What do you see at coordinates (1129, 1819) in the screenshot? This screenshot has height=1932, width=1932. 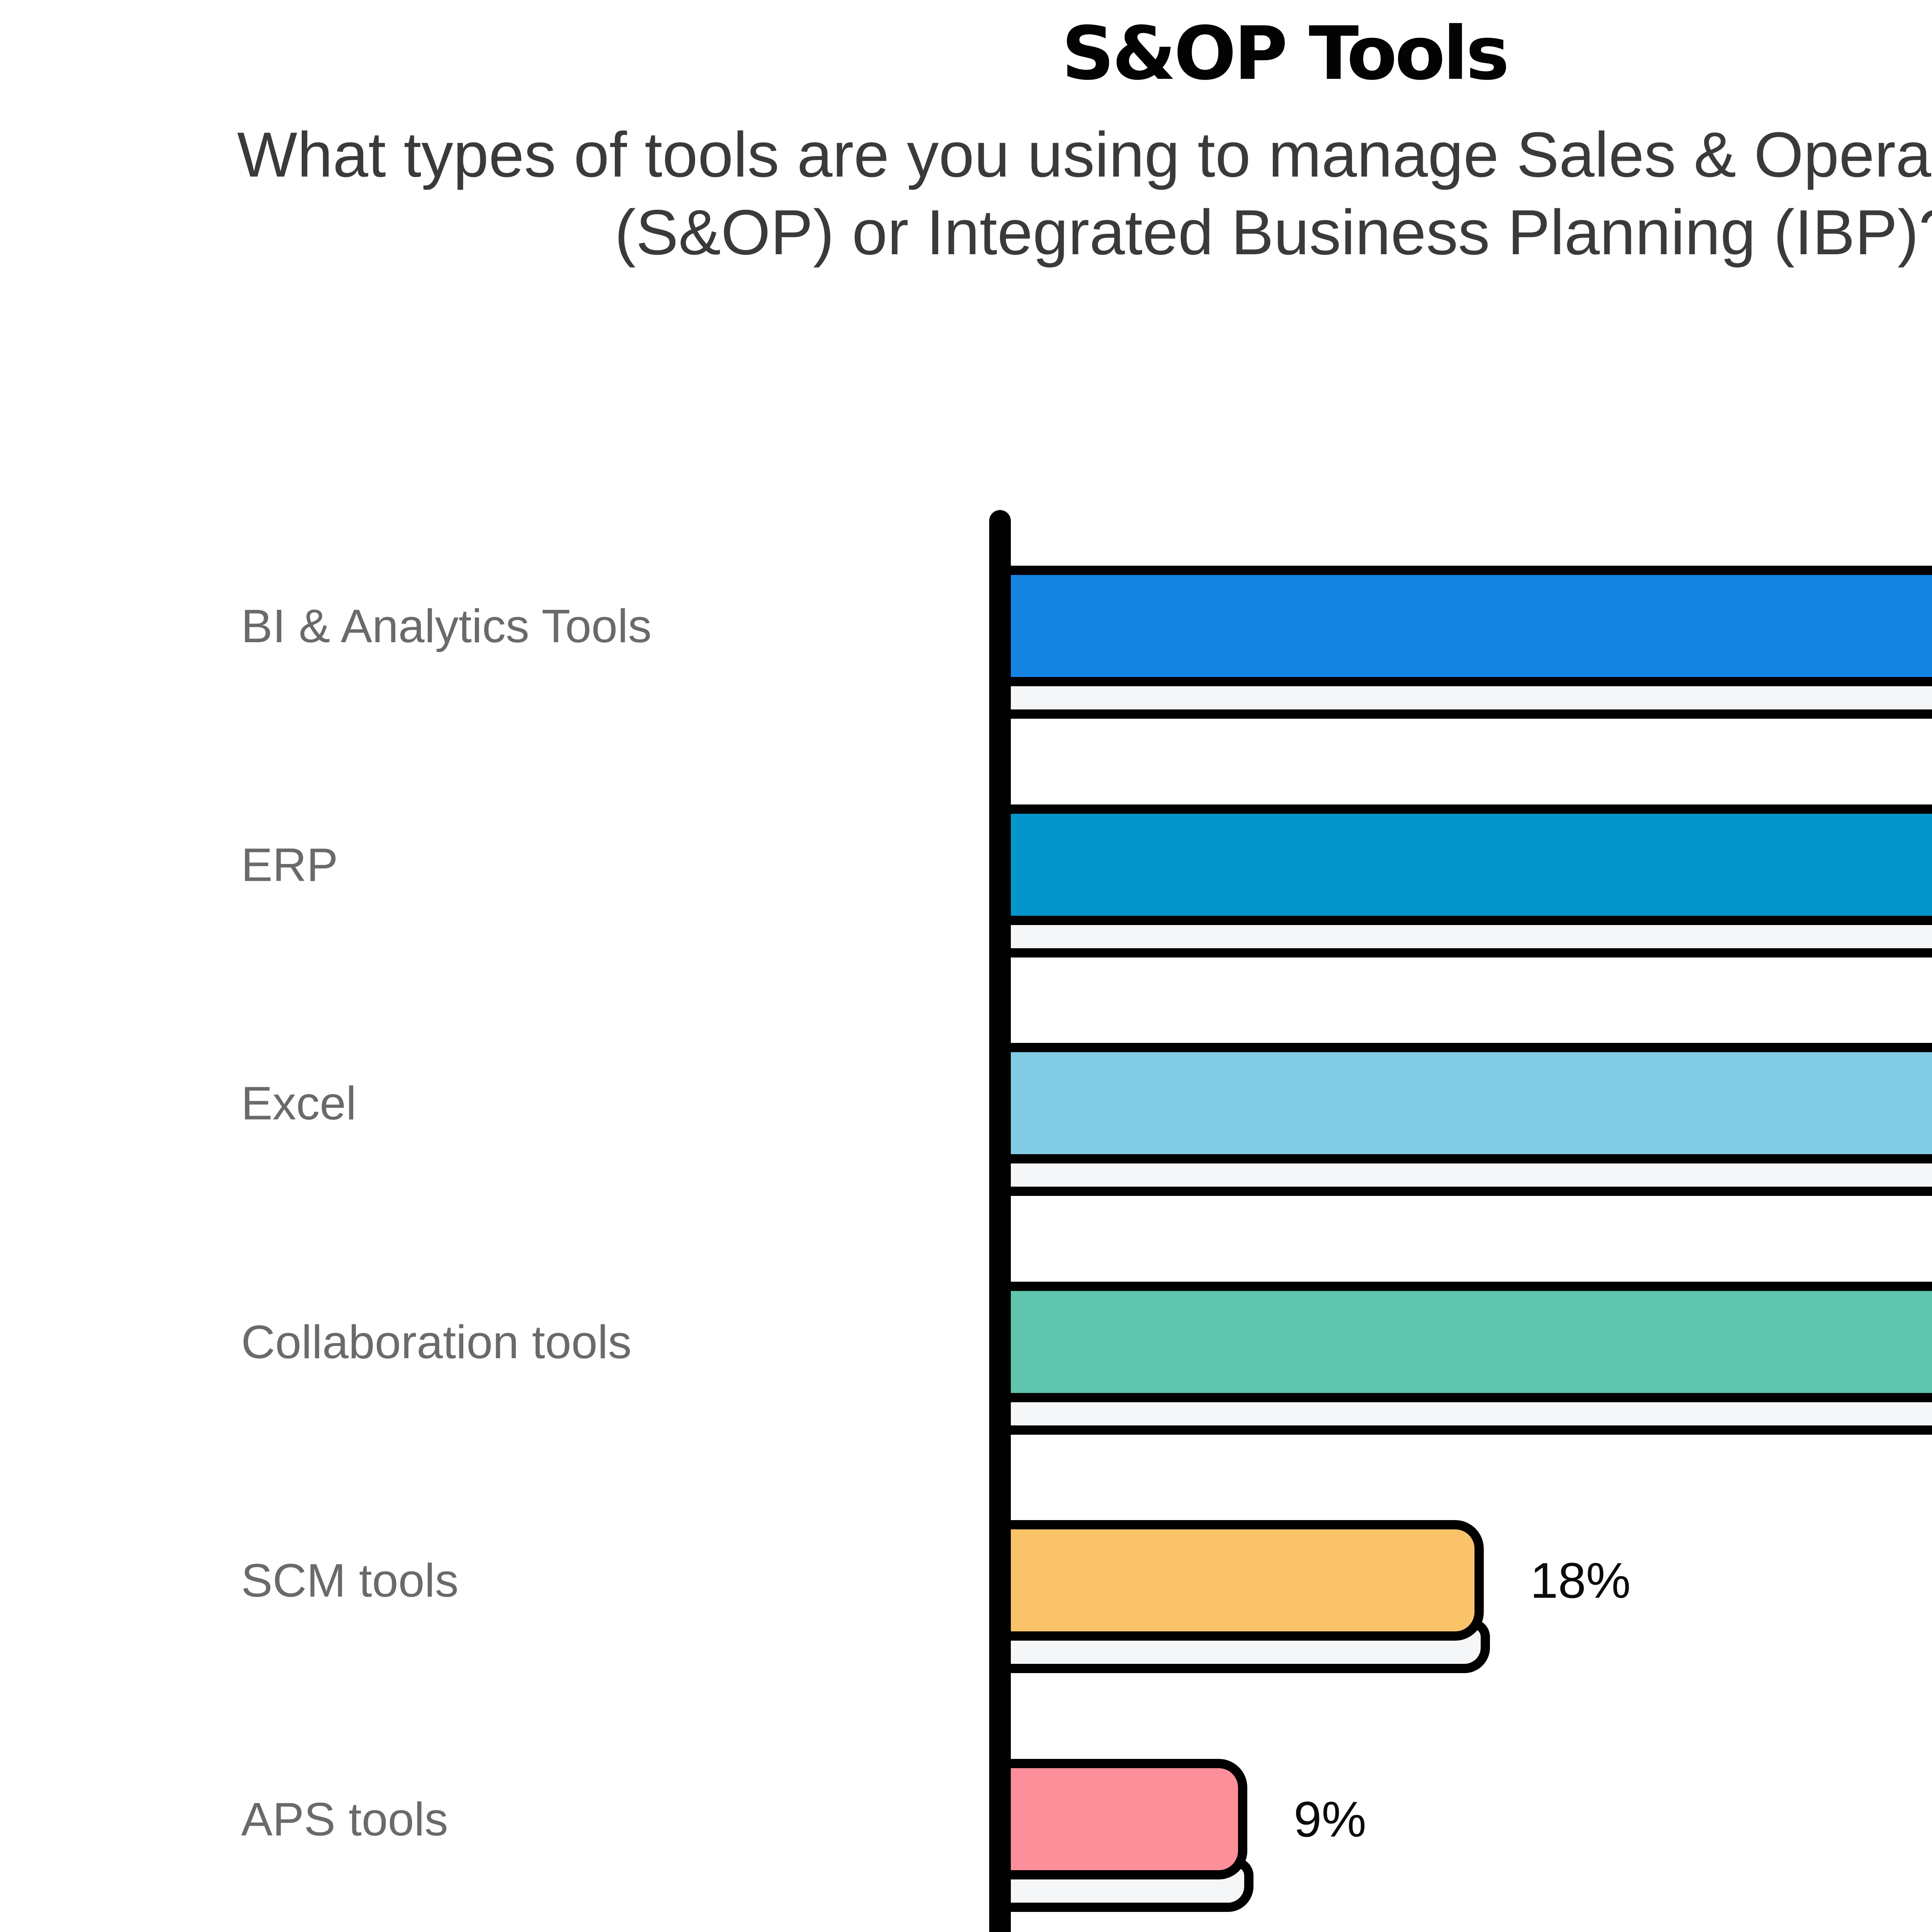 I see `bar-aps-tools` at bounding box center [1129, 1819].